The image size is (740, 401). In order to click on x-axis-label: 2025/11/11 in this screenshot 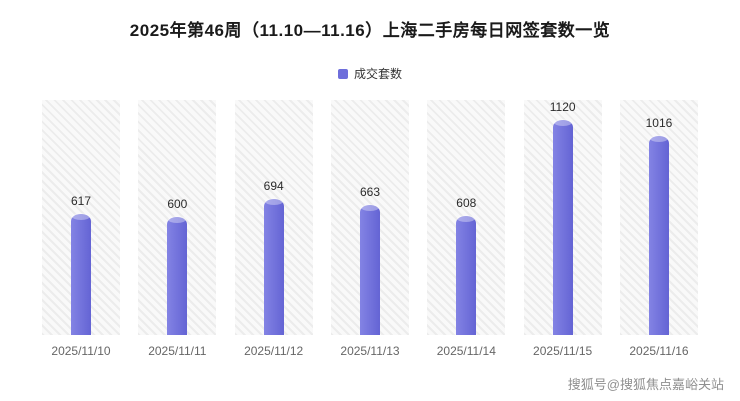, I will do `click(177, 351)`.